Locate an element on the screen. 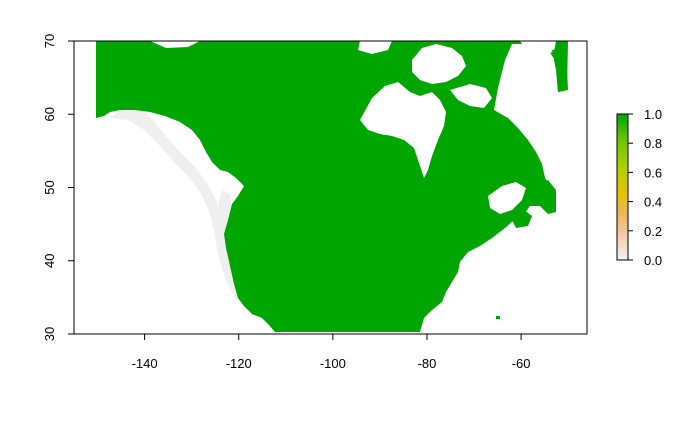 The width and height of the screenshot is (700, 432). x-tick-label: -120 is located at coordinates (239, 363).